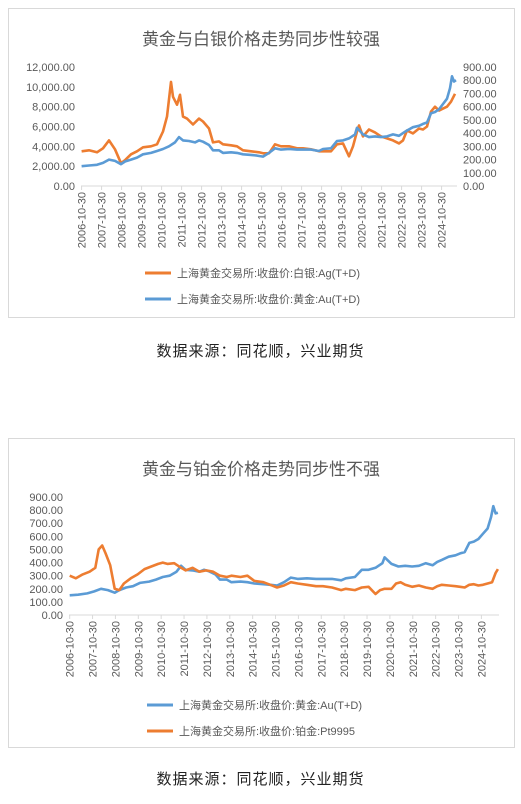 Image resolution: width=521 pixels, height=804 pixels. Describe the element at coordinates (473, 187) in the screenshot. I see `y2-axis-tick-label: 0.00` at that location.